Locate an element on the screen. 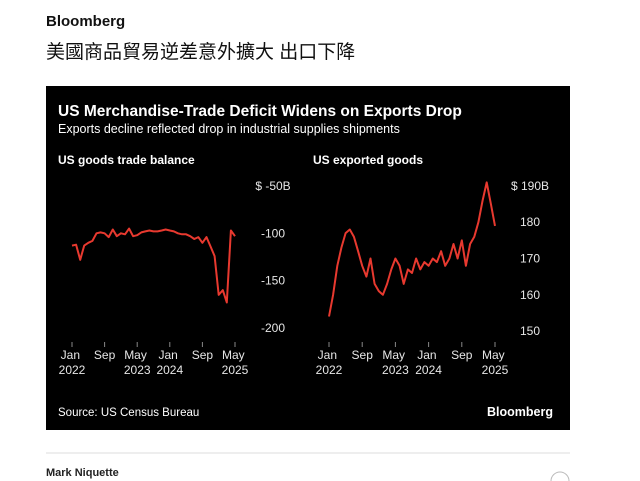 This screenshot has height=481, width=640. brand: Bloomberg is located at coordinates (85, 21).